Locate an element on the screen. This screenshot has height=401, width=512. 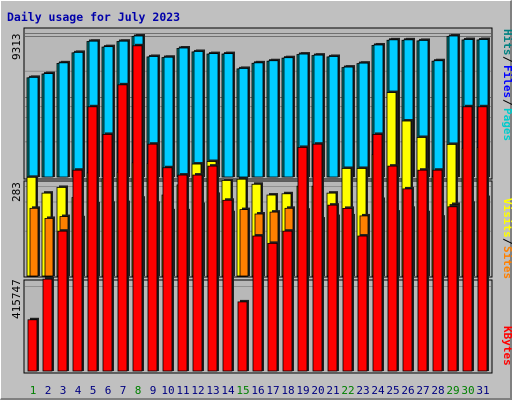
legend-sites: Sites is located at coordinates (506, 262).